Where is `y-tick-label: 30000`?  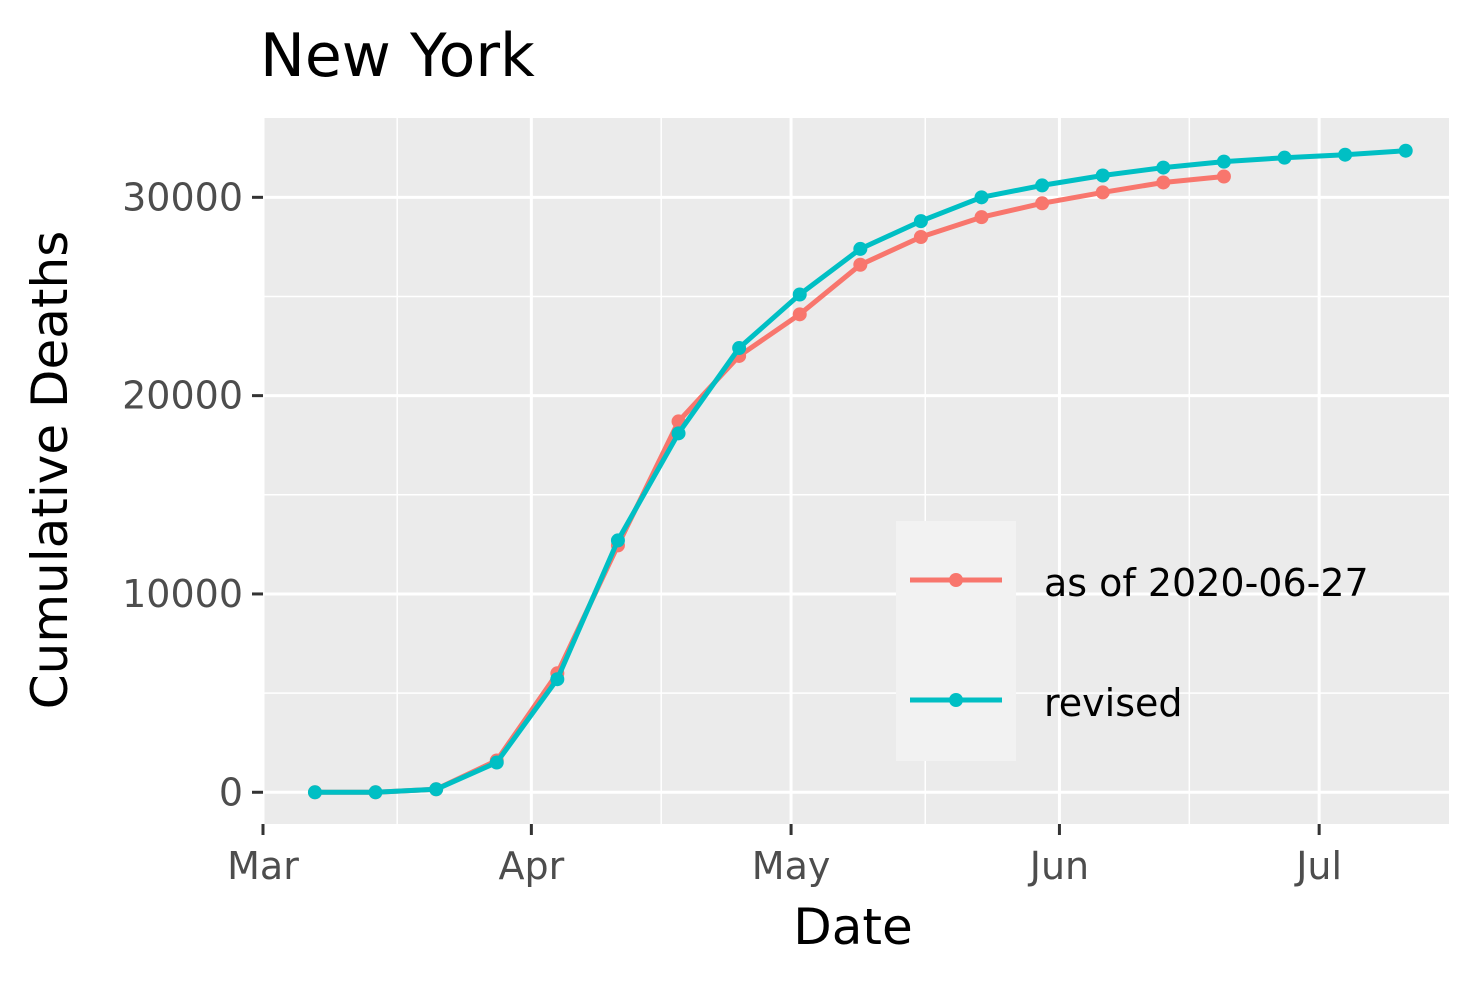 y-tick-label: 30000 is located at coordinates (182, 197).